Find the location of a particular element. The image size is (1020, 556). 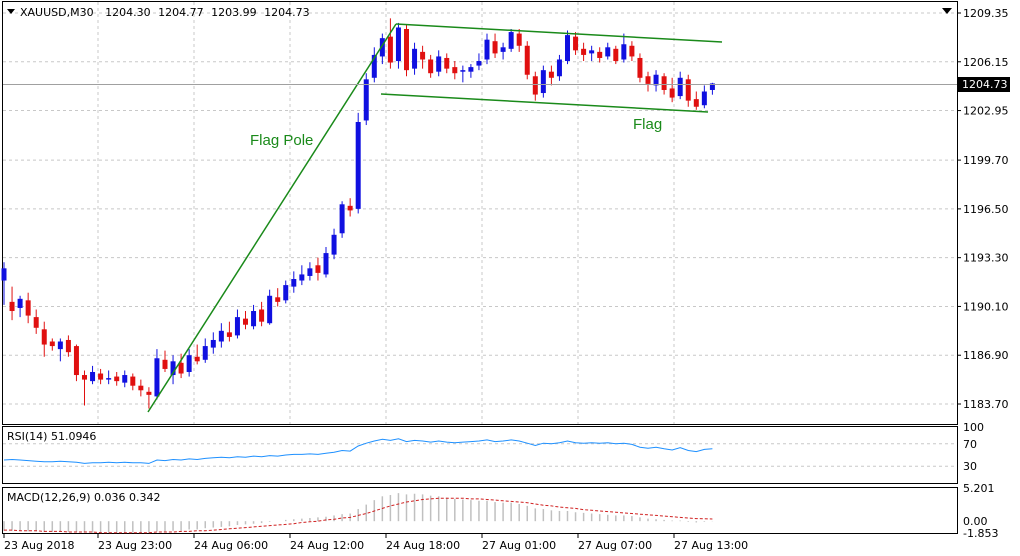

time-tick-label: 23 Aug 23:00 is located at coordinates (135, 545).